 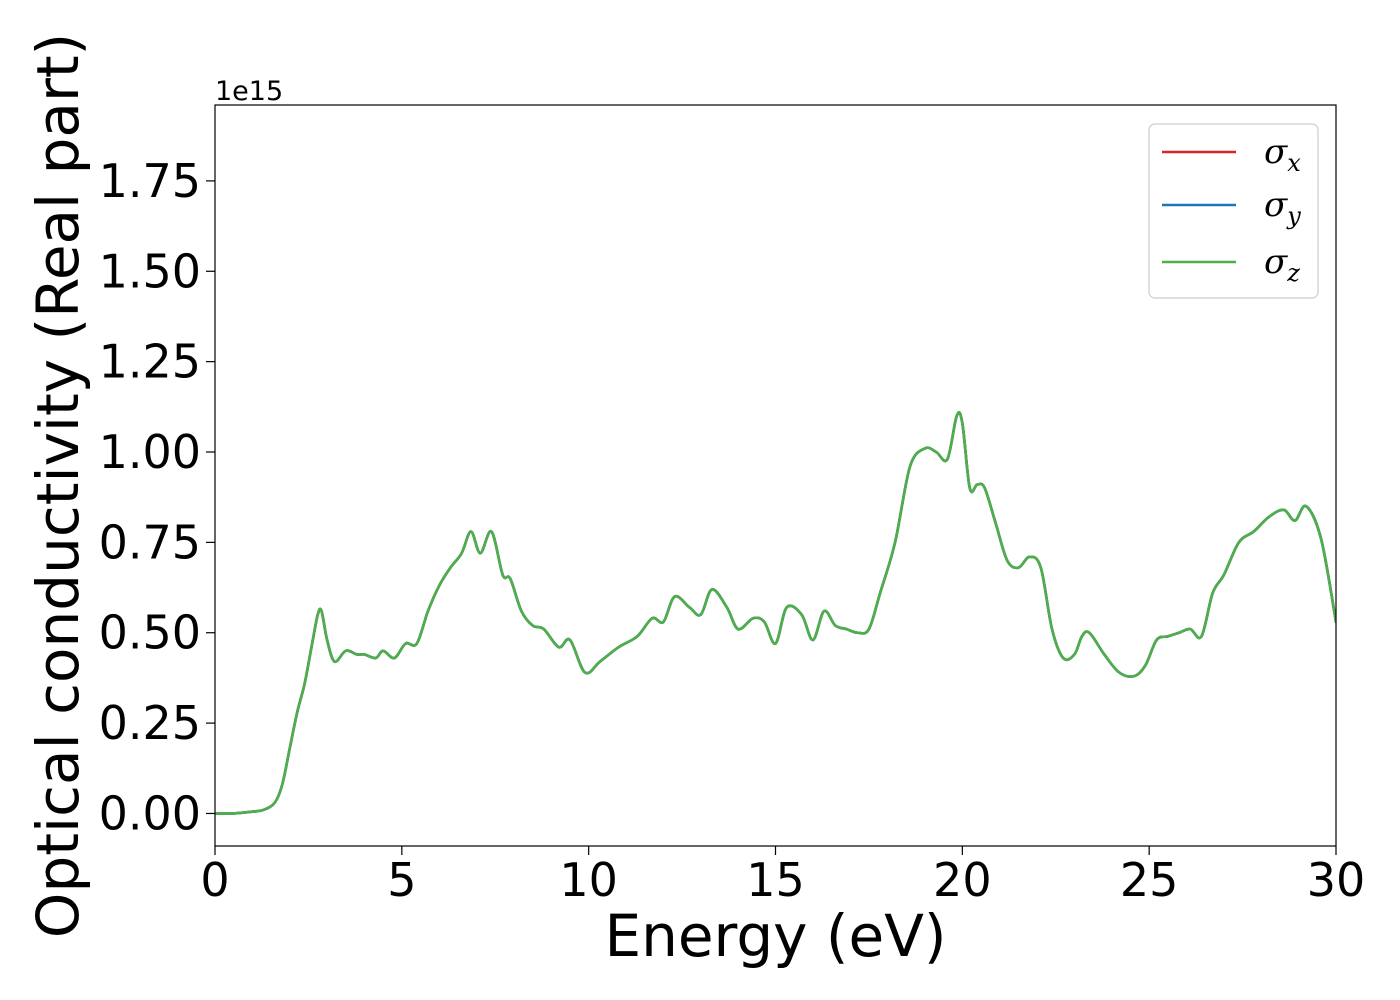 What do you see at coordinates (150, 271) in the screenshot?
I see `y-tick-label: 1.50` at bounding box center [150, 271].